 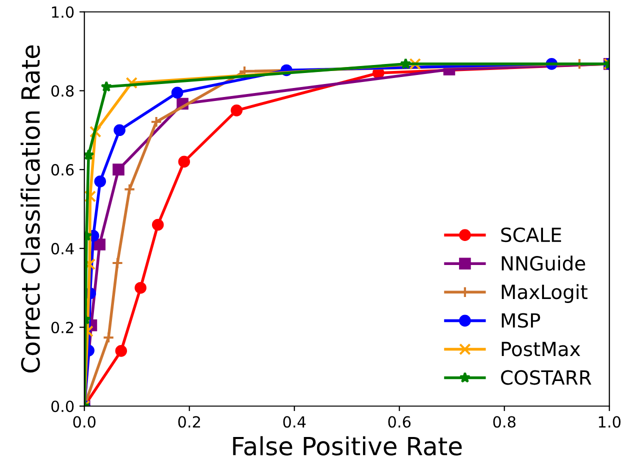 What do you see at coordinates (504, 422) in the screenshot?
I see `x-tick-label: 0.8` at bounding box center [504, 422].